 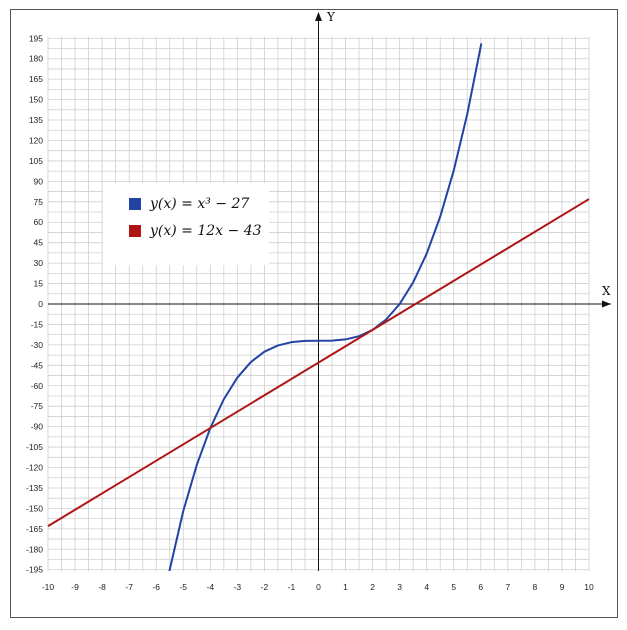 I want to click on y-tick-label: 15, so click(x=39, y=284).